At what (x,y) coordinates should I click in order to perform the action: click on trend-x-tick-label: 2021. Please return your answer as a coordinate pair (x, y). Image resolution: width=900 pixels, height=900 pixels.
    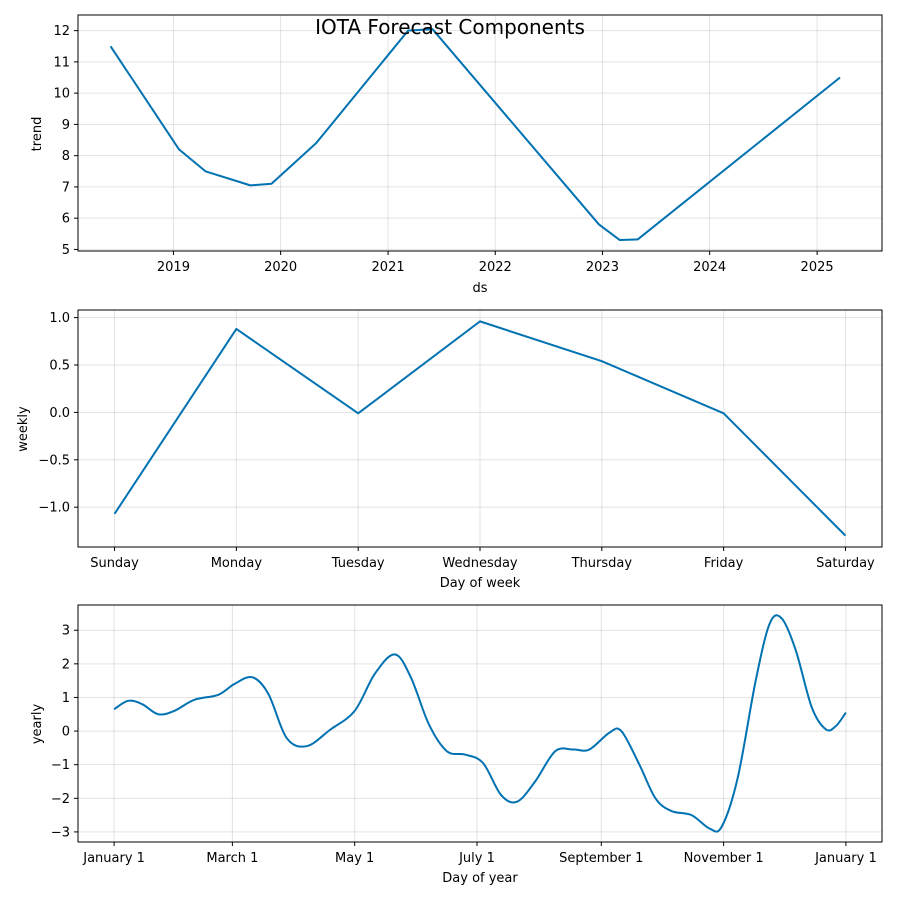
    Looking at the image, I should click on (388, 267).